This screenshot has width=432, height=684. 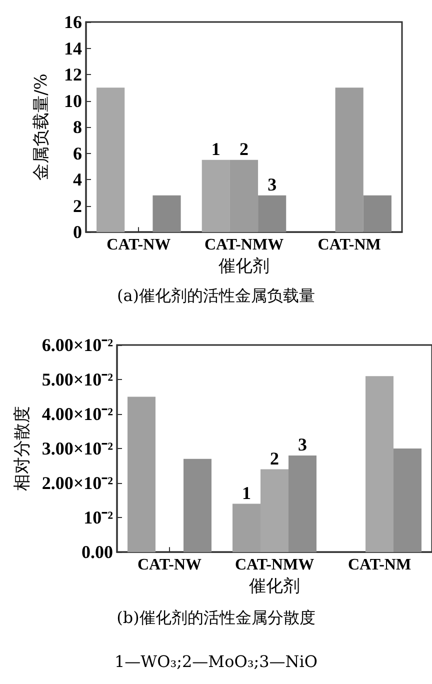 I want to click on y-tick-label: 12, so click(x=73, y=74).